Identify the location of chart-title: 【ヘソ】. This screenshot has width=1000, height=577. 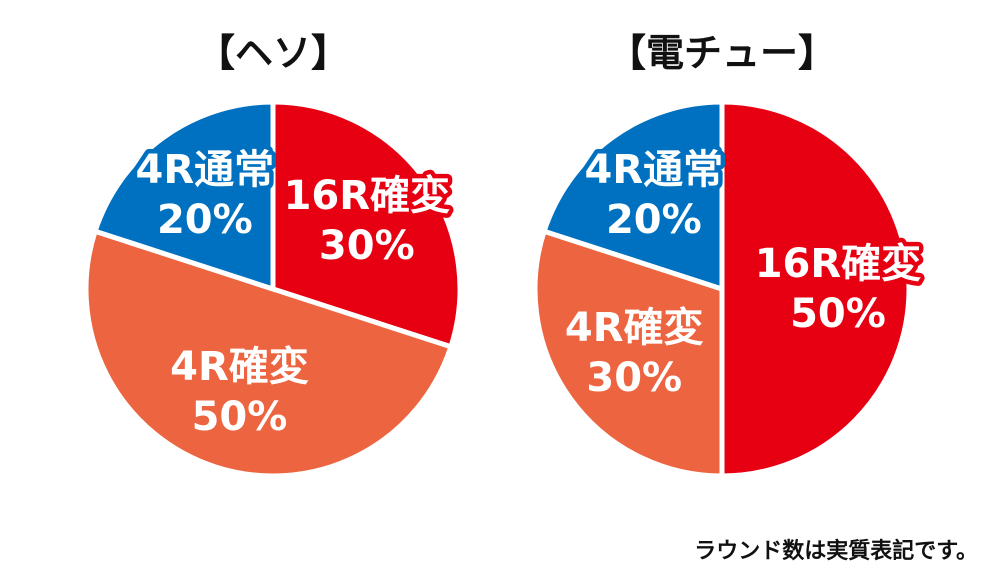
(273, 53).